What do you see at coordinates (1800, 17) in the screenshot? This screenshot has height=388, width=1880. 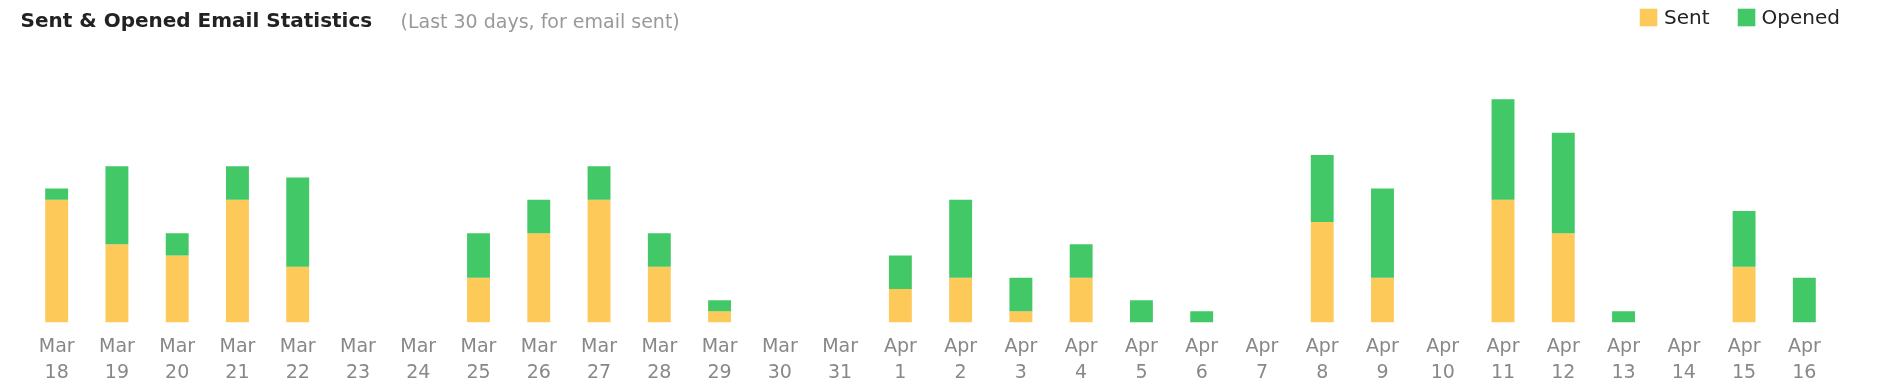 I see `legend-label: Opened` at bounding box center [1800, 17].